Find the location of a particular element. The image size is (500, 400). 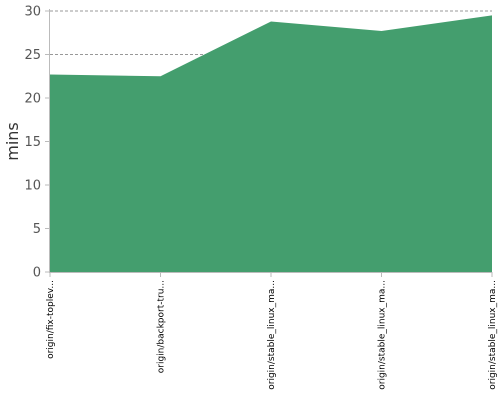

y-tick-label-15: 15 is located at coordinates (32, 142).